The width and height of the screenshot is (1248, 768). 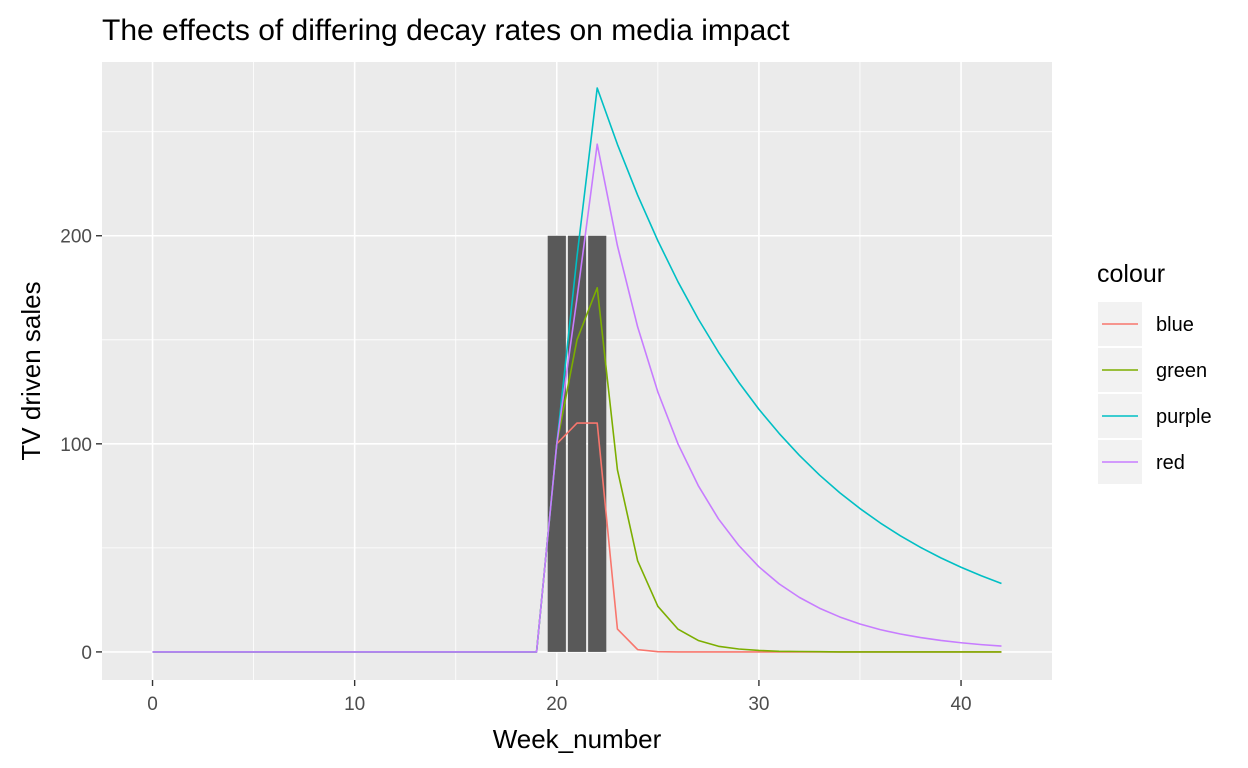 What do you see at coordinates (1154, 372) in the screenshot?
I see `legend: colour blue green purple red` at bounding box center [1154, 372].